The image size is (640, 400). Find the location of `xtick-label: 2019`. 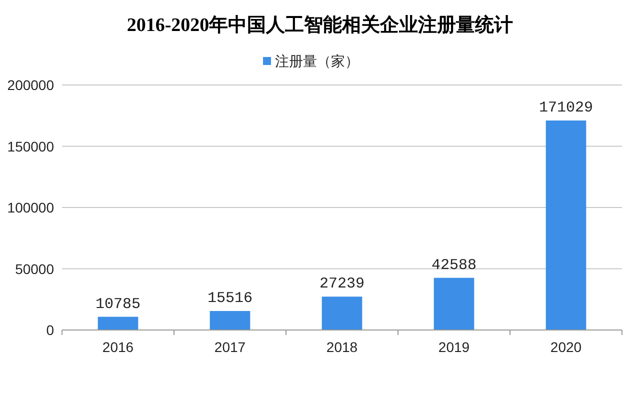

xtick-label: 2019 is located at coordinates (454, 347).